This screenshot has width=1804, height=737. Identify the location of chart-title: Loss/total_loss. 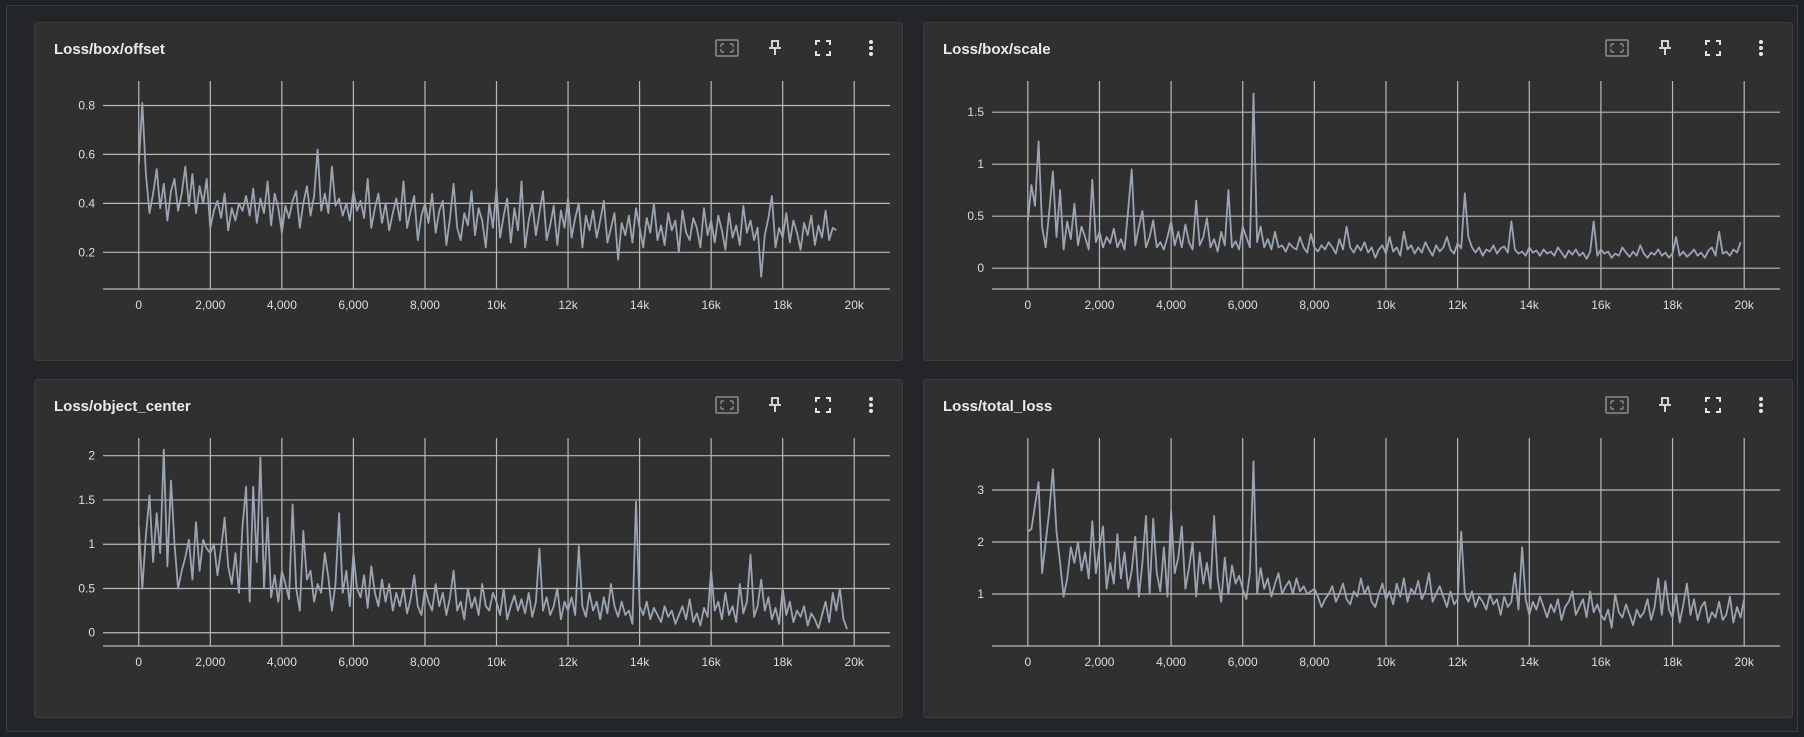
(998, 406).